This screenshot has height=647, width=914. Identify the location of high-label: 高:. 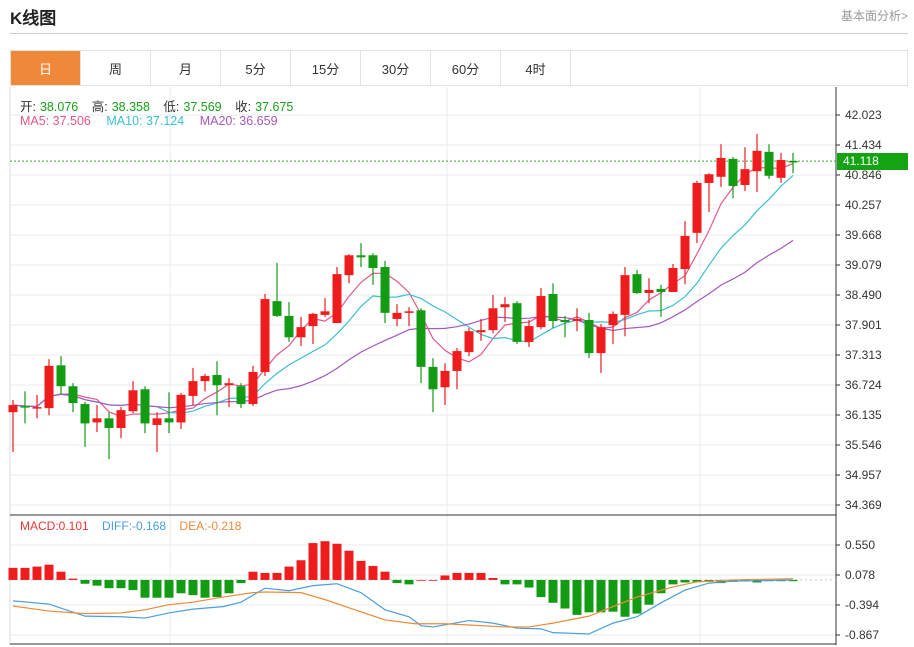
(99, 107).